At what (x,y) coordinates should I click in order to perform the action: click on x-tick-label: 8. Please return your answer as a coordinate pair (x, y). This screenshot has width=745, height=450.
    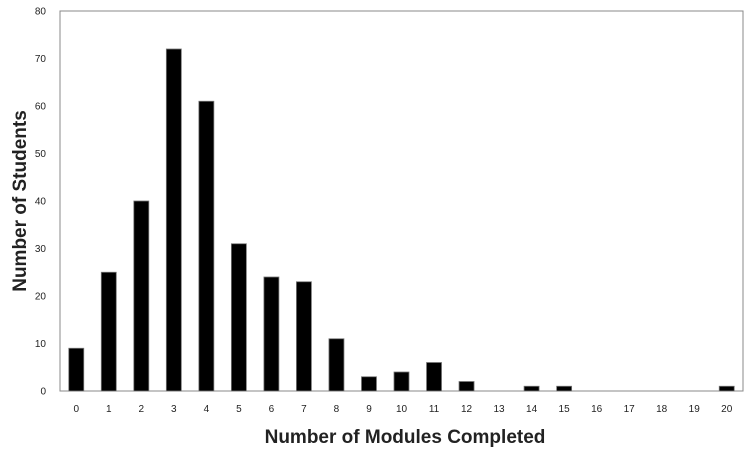
    Looking at the image, I should click on (337, 409).